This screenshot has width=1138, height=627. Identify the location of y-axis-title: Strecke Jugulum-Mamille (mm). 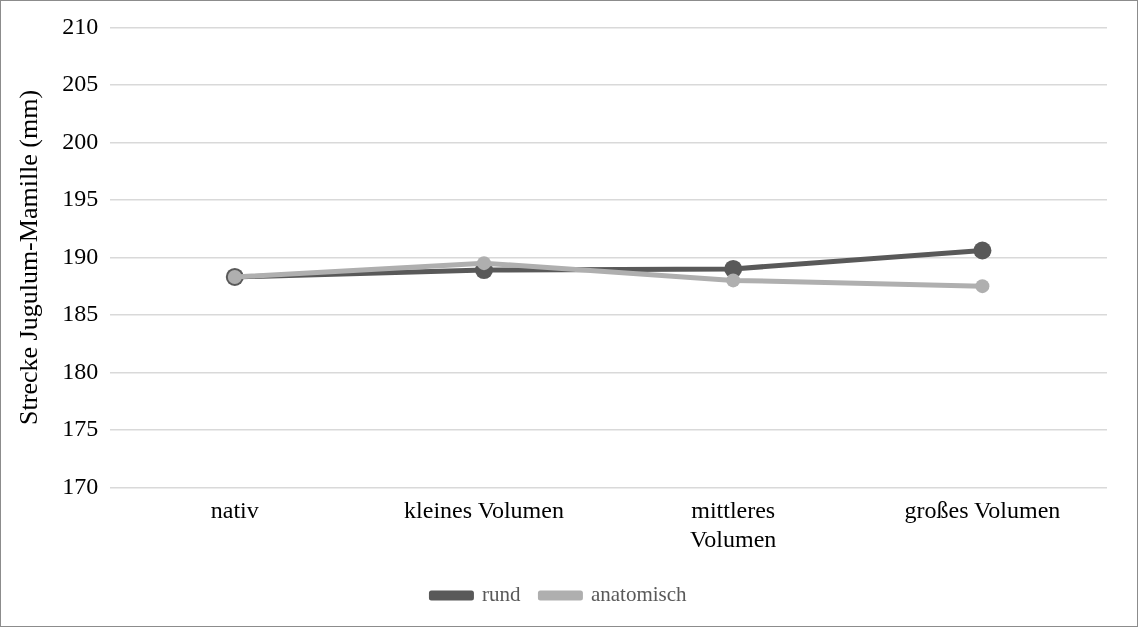
(29, 257).